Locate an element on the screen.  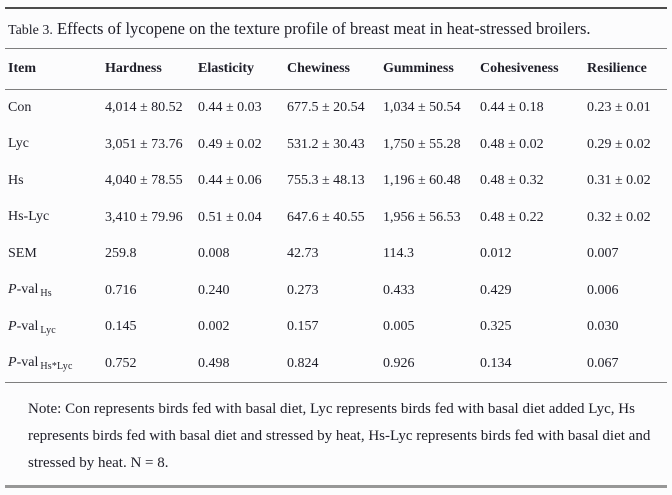
cell-value: 0.48 ± 0.32 is located at coordinates (512, 181).